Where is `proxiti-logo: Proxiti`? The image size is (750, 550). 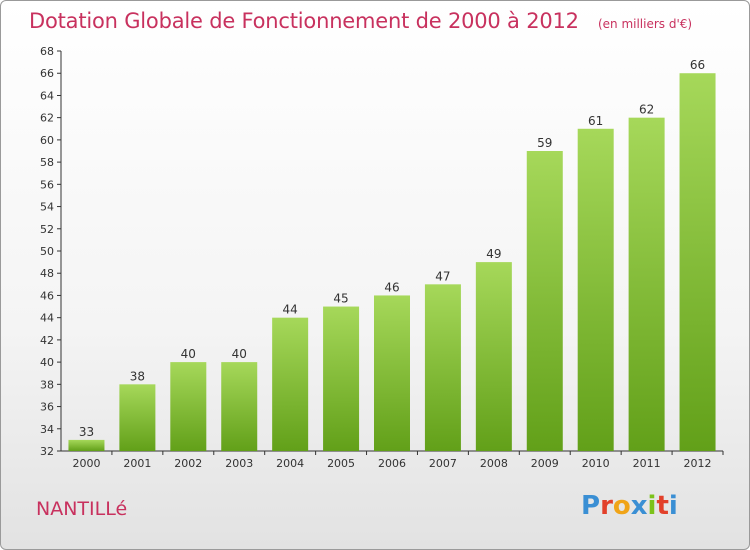
proxiti-logo: Proxiti is located at coordinates (629, 506).